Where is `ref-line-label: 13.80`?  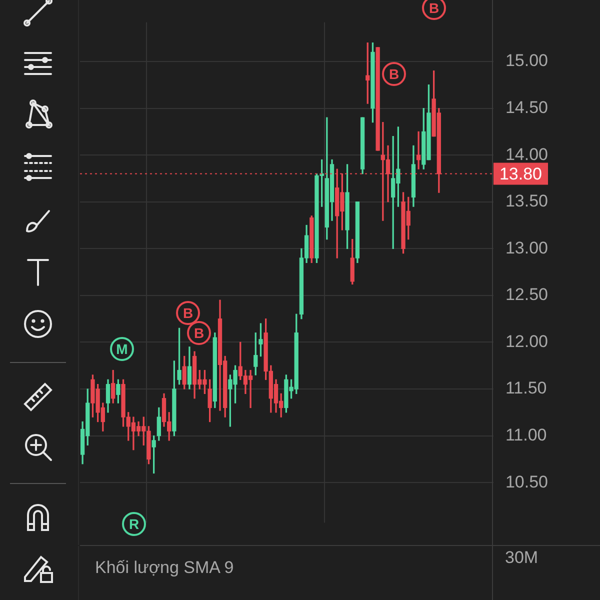
ref-line-label: 13.80 is located at coordinates (520, 174).